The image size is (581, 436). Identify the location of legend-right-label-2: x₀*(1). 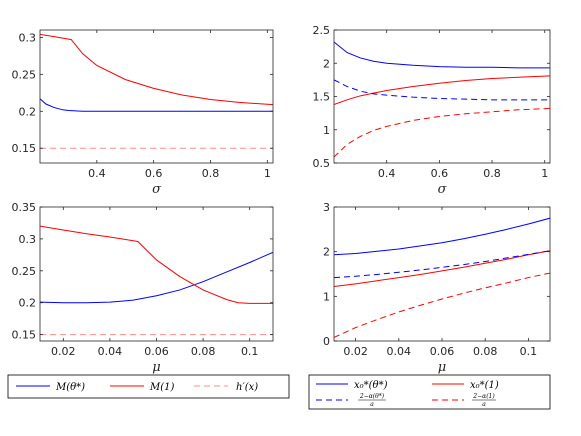
(484, 385).